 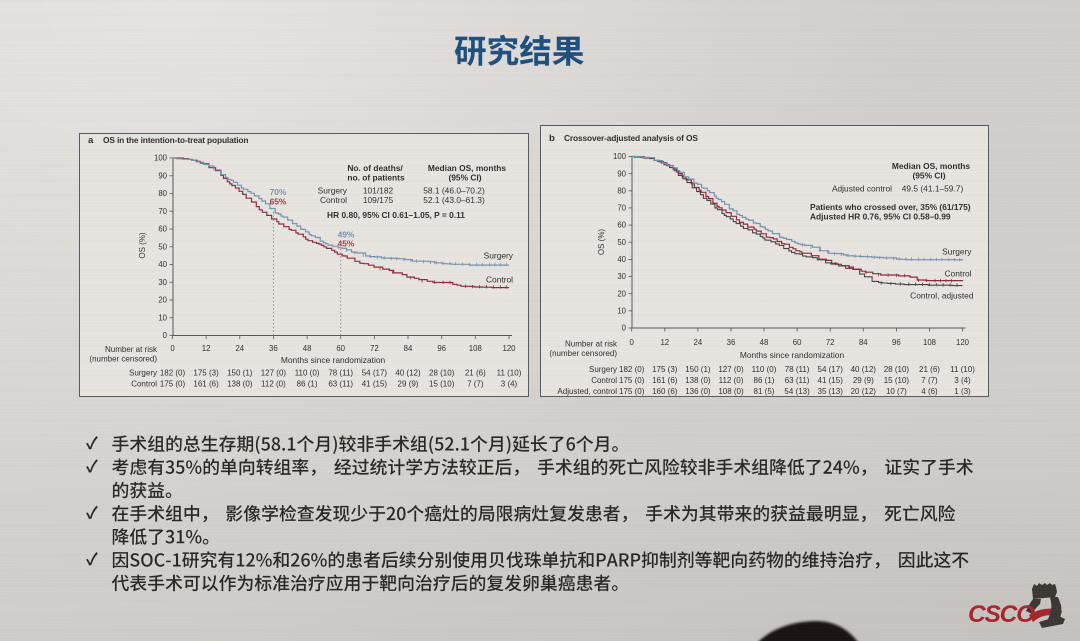 I want to click on svg-text: 45%, so click(x=346, y=244).